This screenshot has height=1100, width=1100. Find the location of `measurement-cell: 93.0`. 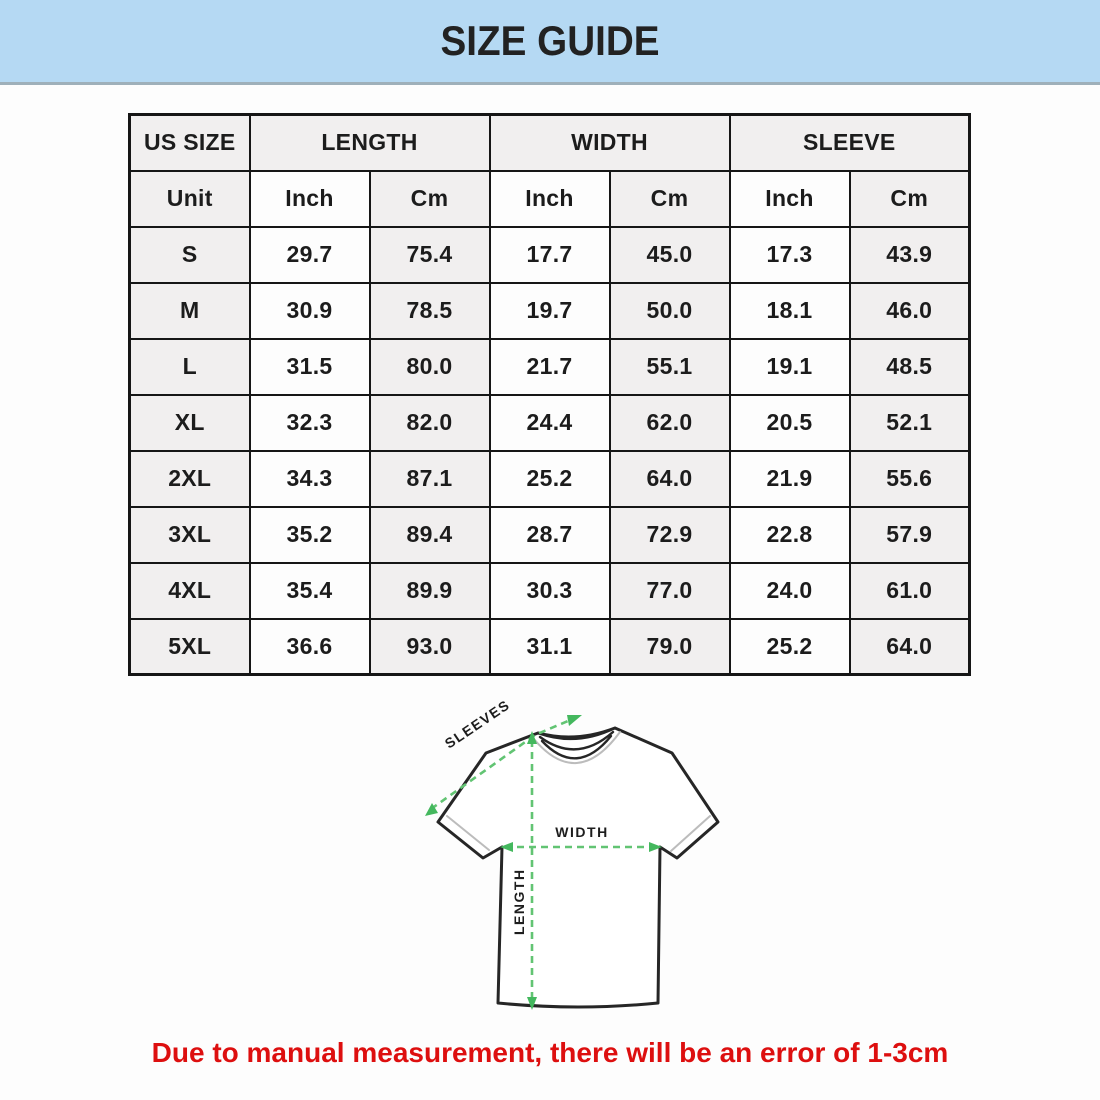

measurement-cell: 93.0 is located at coordinates (429, 646).